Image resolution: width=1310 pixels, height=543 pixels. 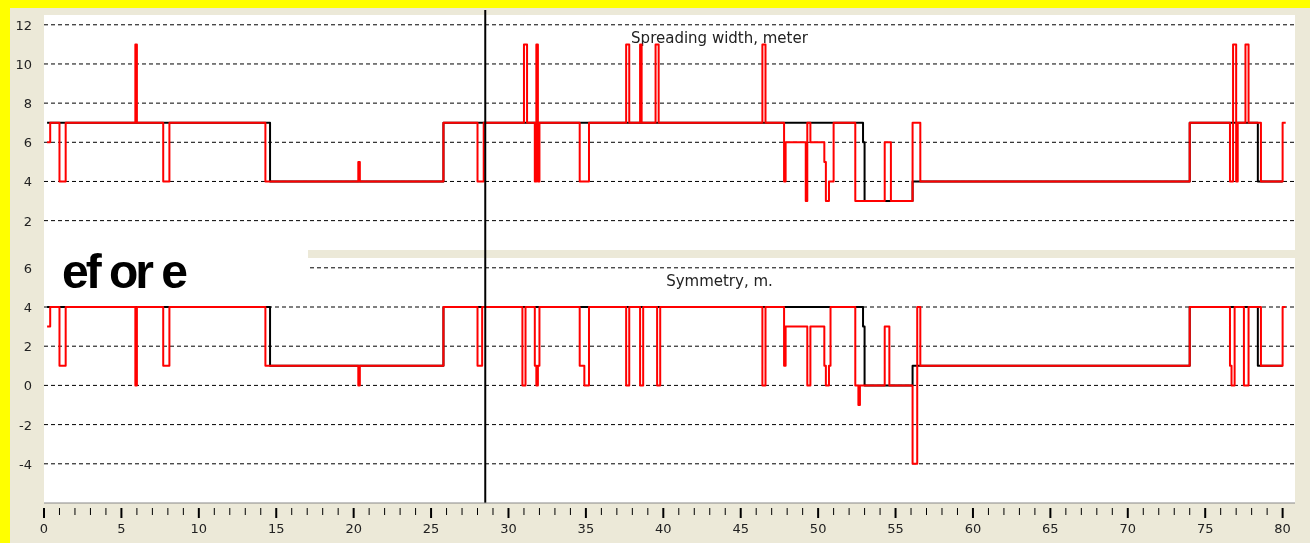 I want to click on x-tick-label: 35, so click(x=586, y=528).